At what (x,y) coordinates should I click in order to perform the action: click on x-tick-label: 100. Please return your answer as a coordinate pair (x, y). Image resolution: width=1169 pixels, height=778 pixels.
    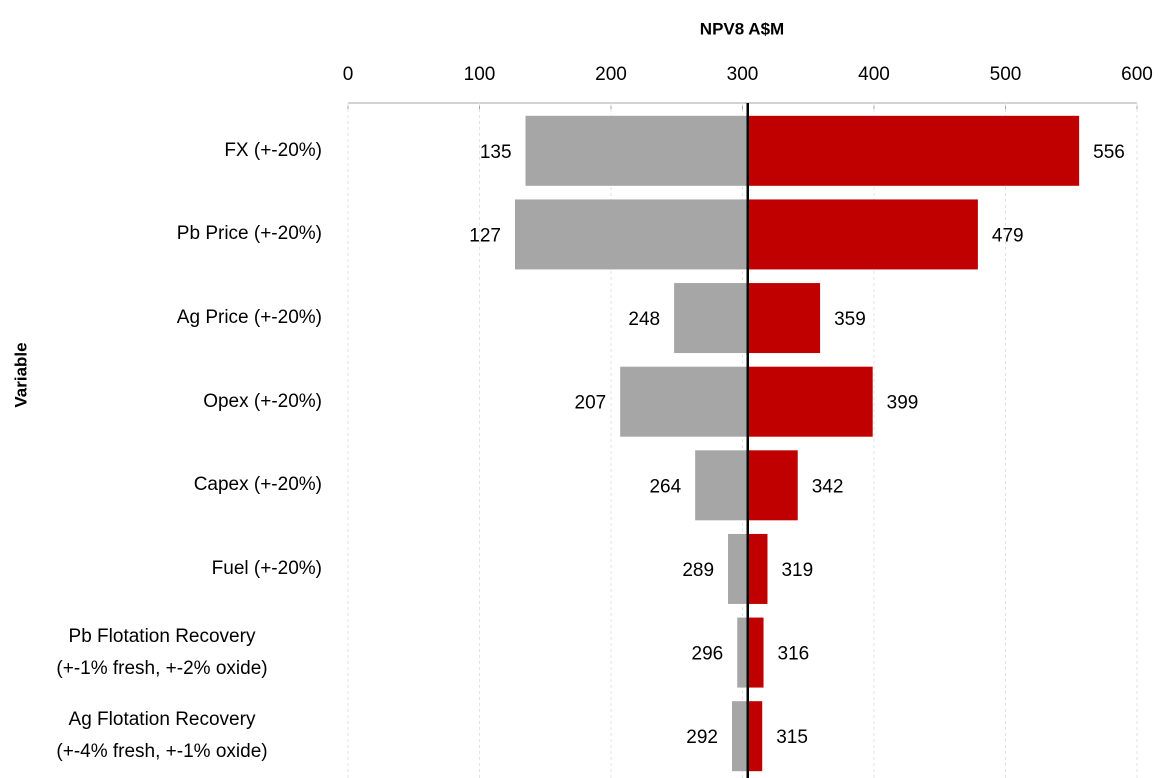
    Looking at the image, I should click on (480, 74).